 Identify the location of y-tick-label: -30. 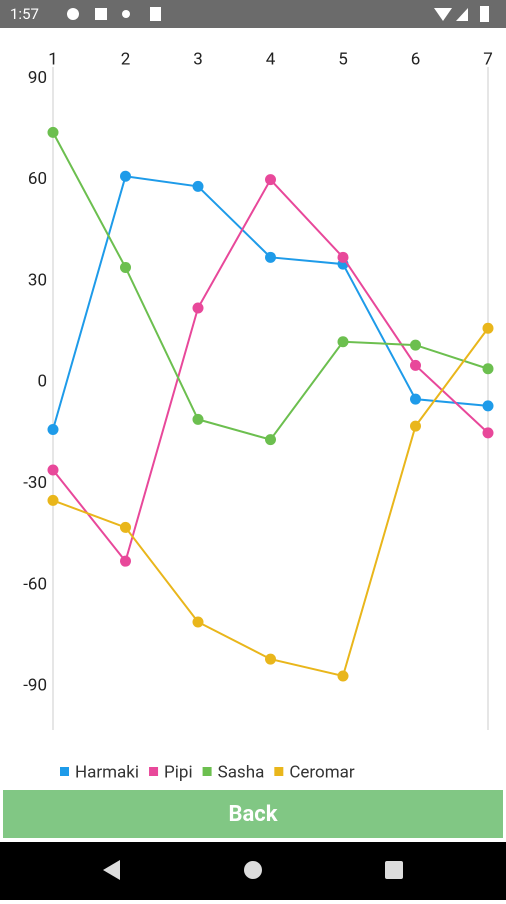
(35, 483).